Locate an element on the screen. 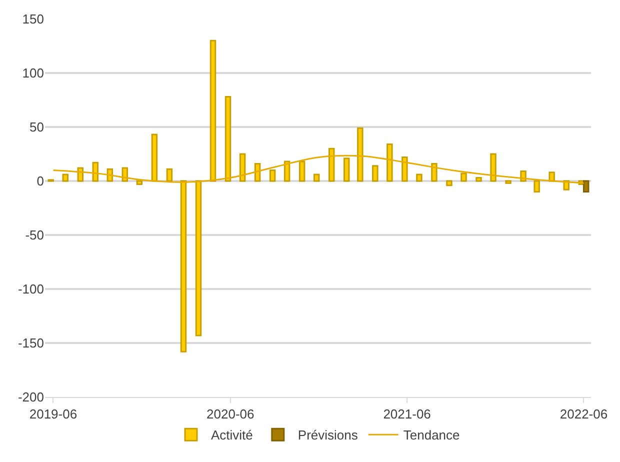 The height and width of the screenshot is (462, 620). line-series is located at coordinates (318, 169).